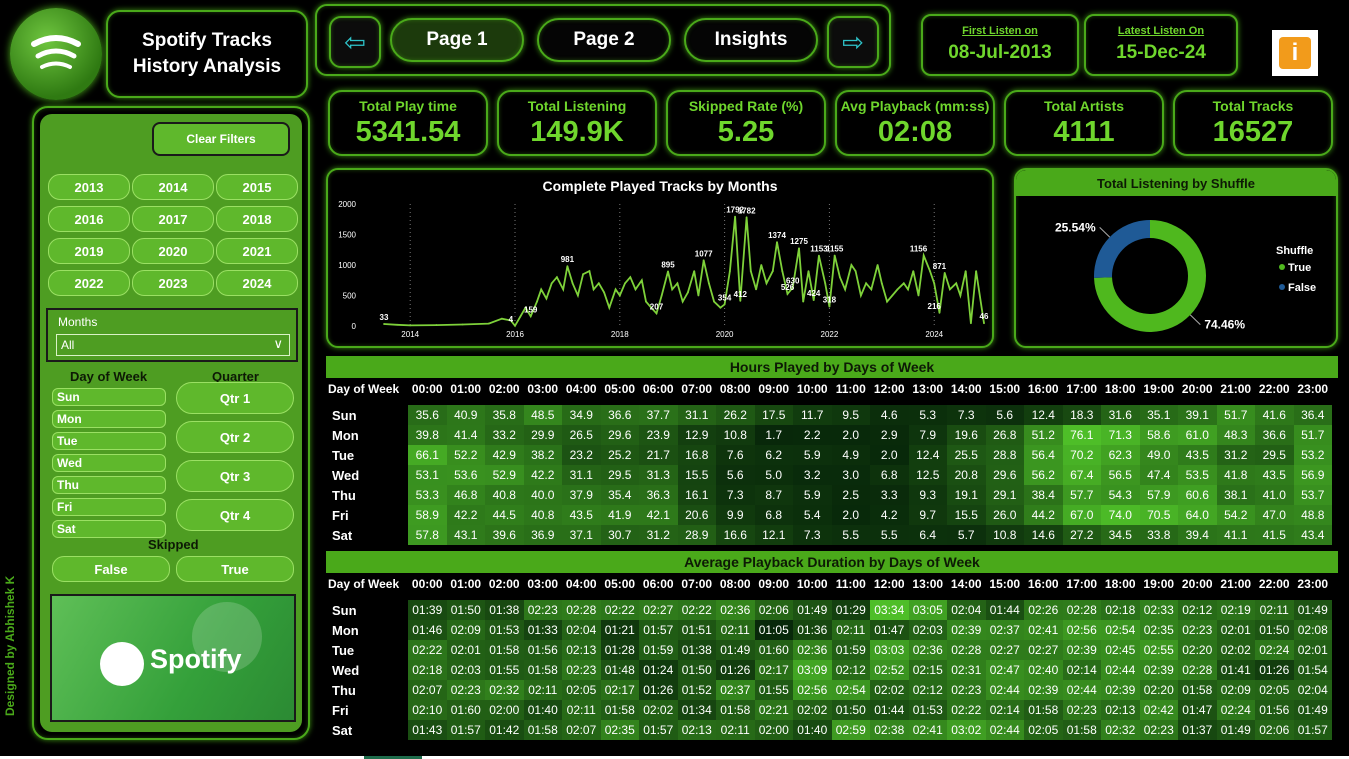  I want to click on heatmap-cell: 57.8, so click(427, 535).